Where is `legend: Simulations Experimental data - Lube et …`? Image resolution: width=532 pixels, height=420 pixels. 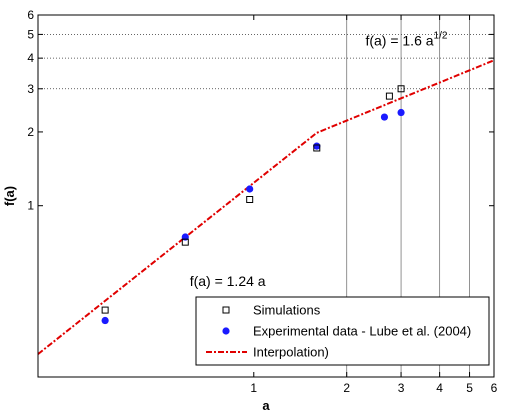 legend: Simulations Experimental data - Lube et … is located at coordinates (342, 331).